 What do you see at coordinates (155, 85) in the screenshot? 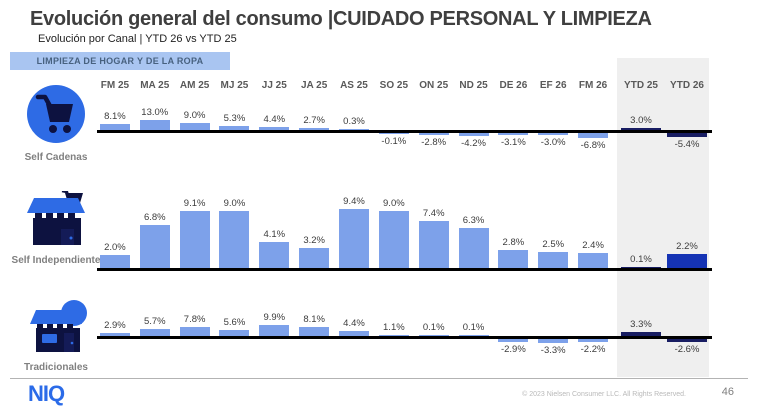
I see `column-header: MA 25` at bounding box center [155, 85].